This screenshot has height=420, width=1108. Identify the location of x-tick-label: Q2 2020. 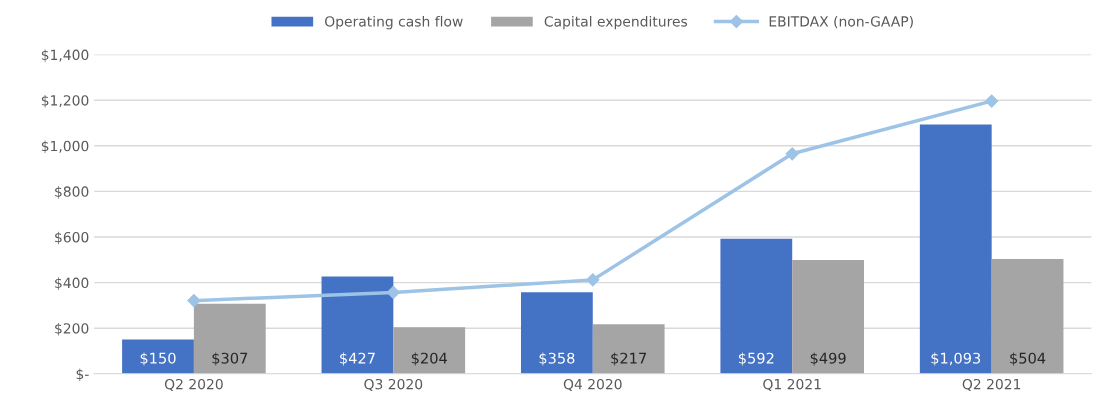
(193, 384).